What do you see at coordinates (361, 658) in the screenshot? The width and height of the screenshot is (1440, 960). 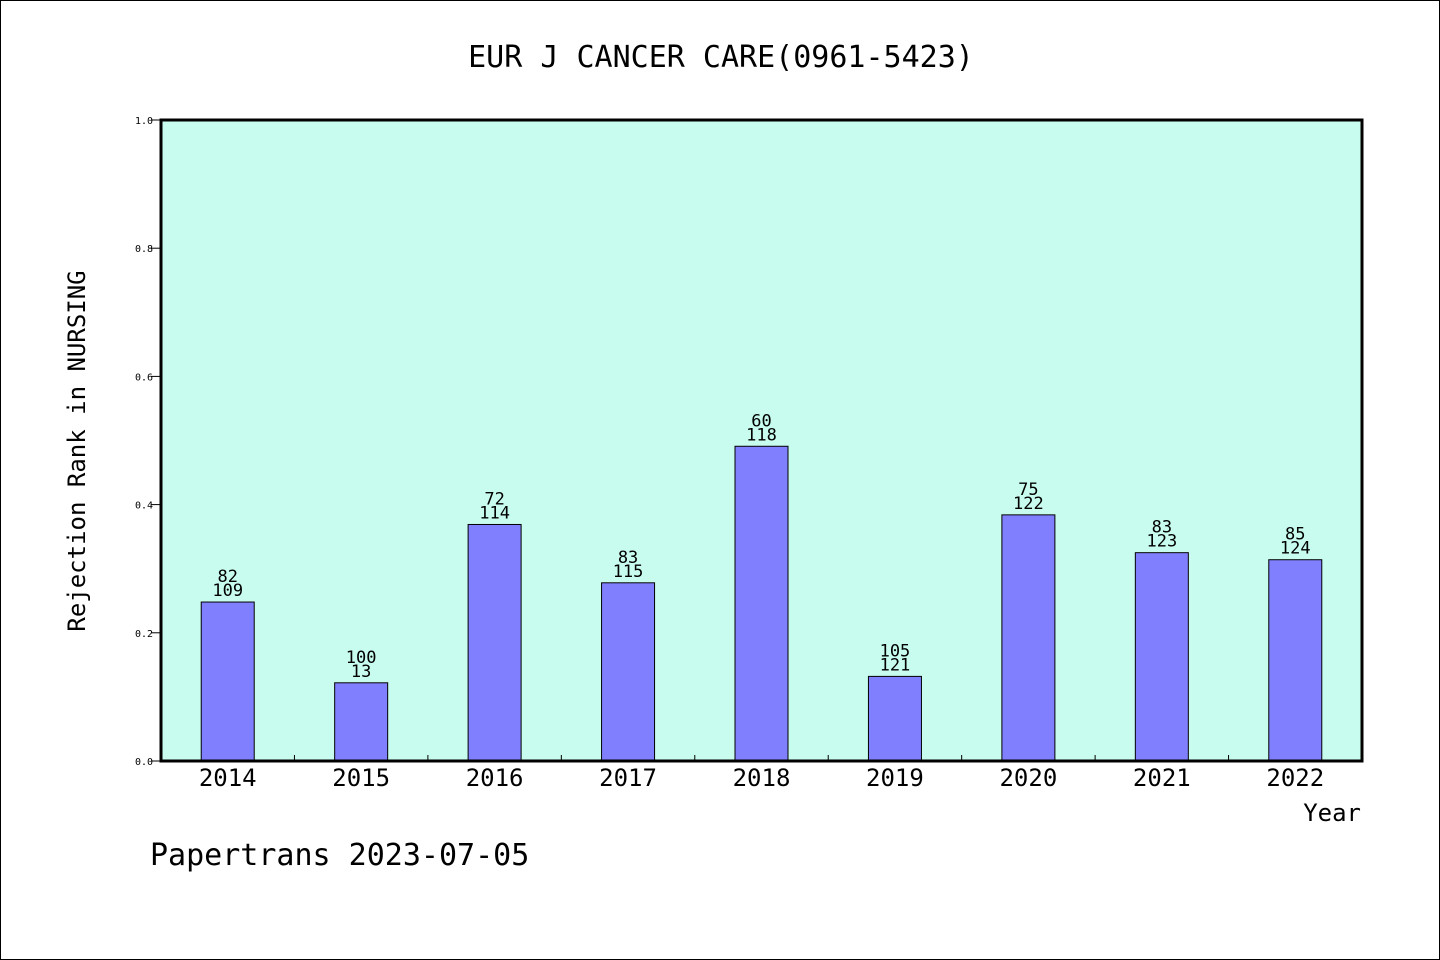 I see `bar-rank-label: 100` at bounding box center [361, 658].